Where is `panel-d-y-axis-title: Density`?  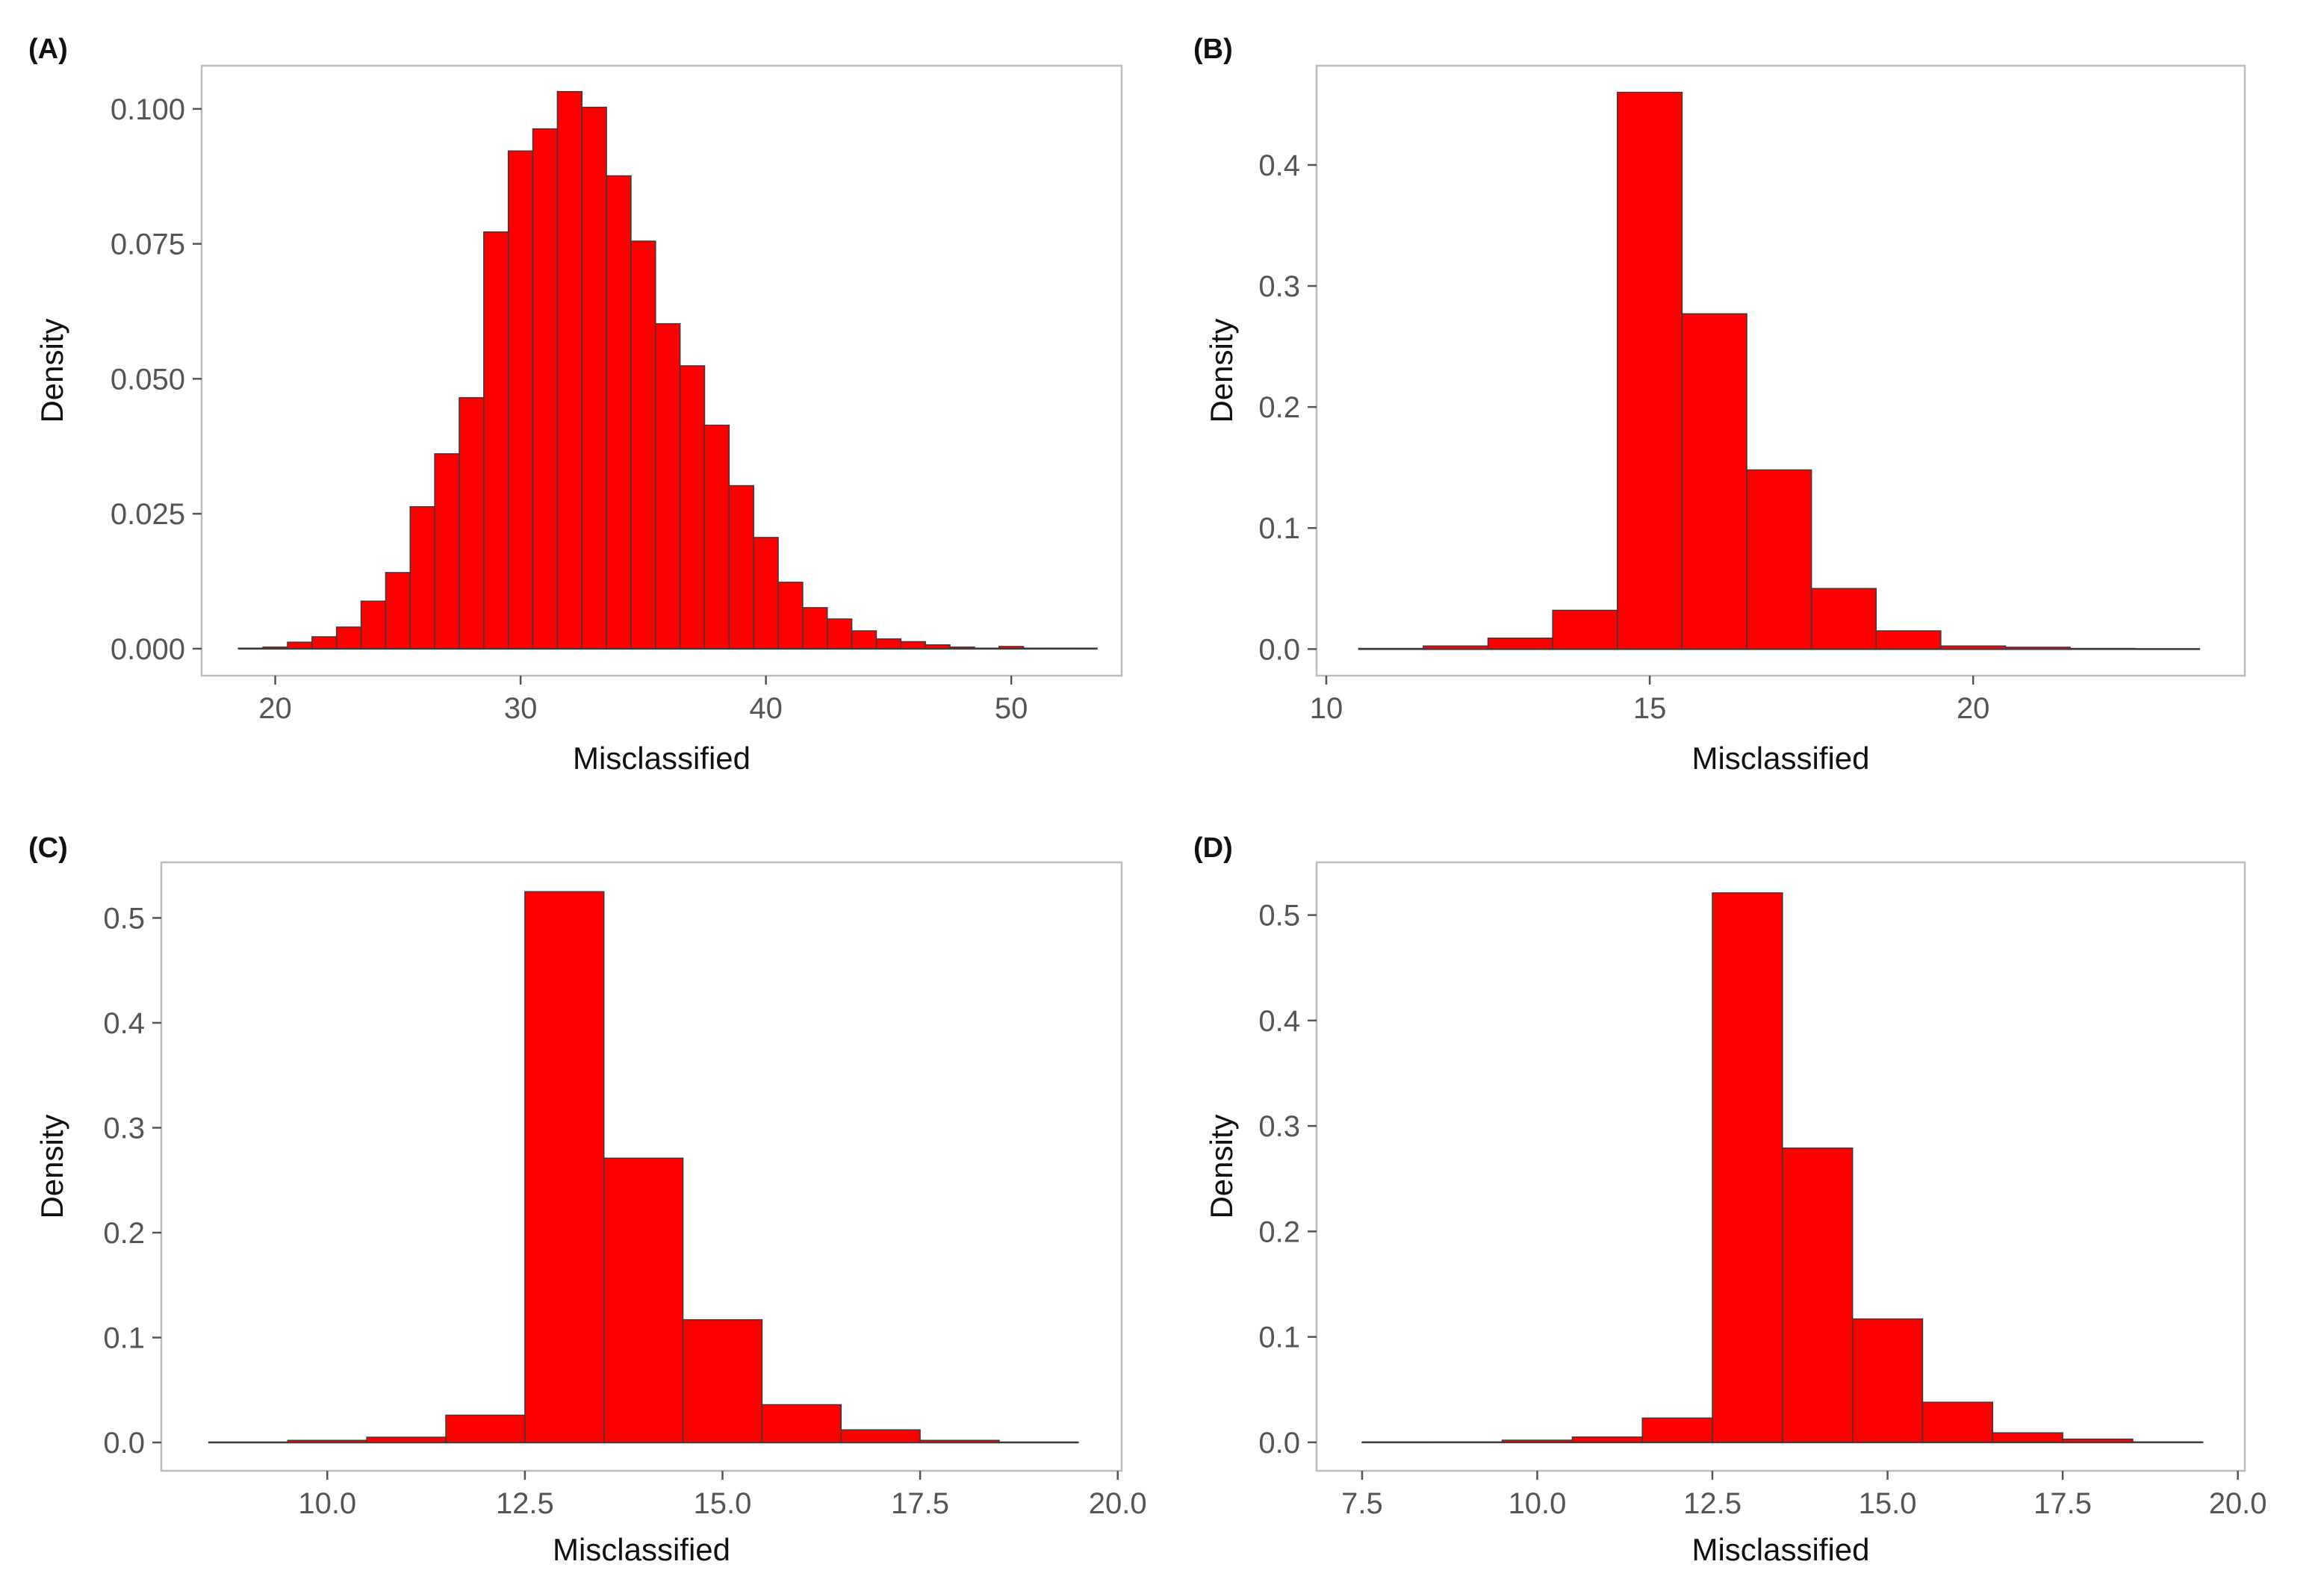 panel-d-y-axis-title: Density is located at coordinates (1221, 1166).